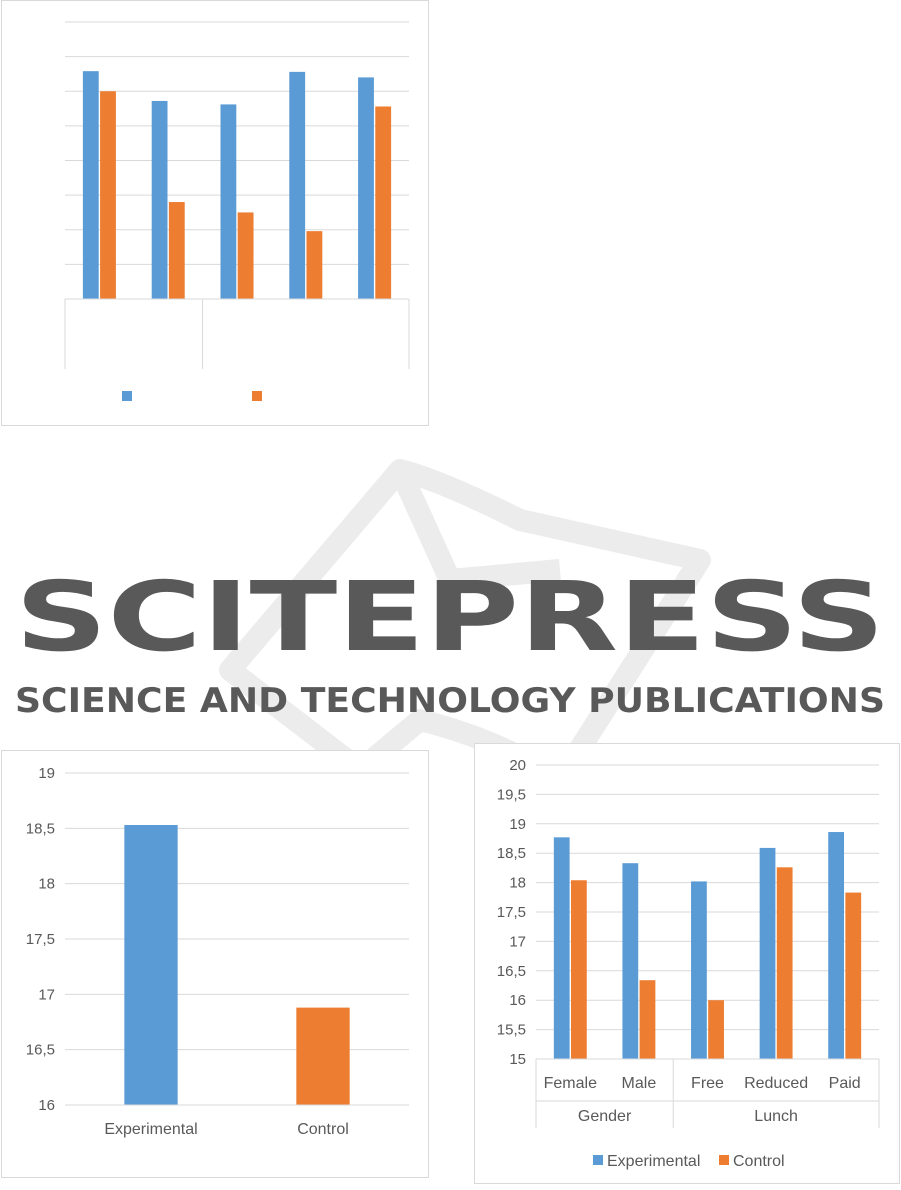  What do you see at coordinates (517, 765) in the screenshot?
I see `y-tick-label: 20` at bounding box center [517, 765].